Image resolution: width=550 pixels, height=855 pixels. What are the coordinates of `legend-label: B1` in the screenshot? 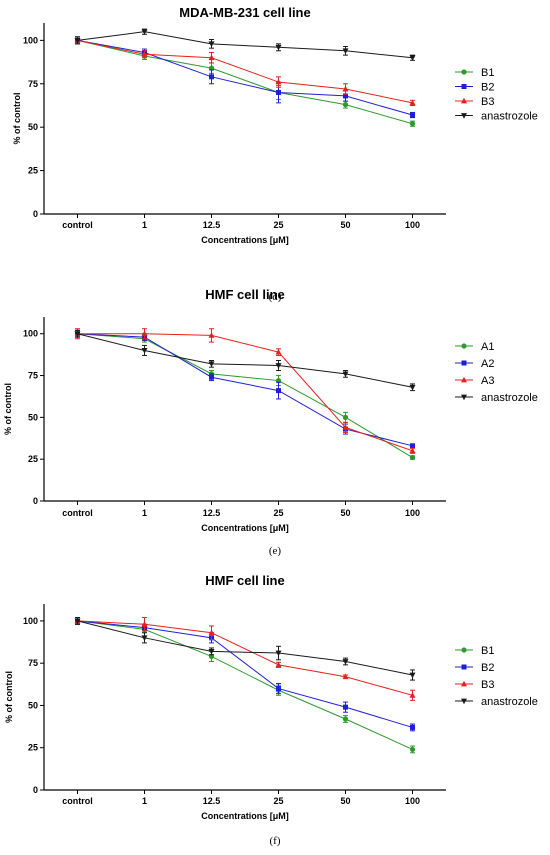 It's located at (487, 651).